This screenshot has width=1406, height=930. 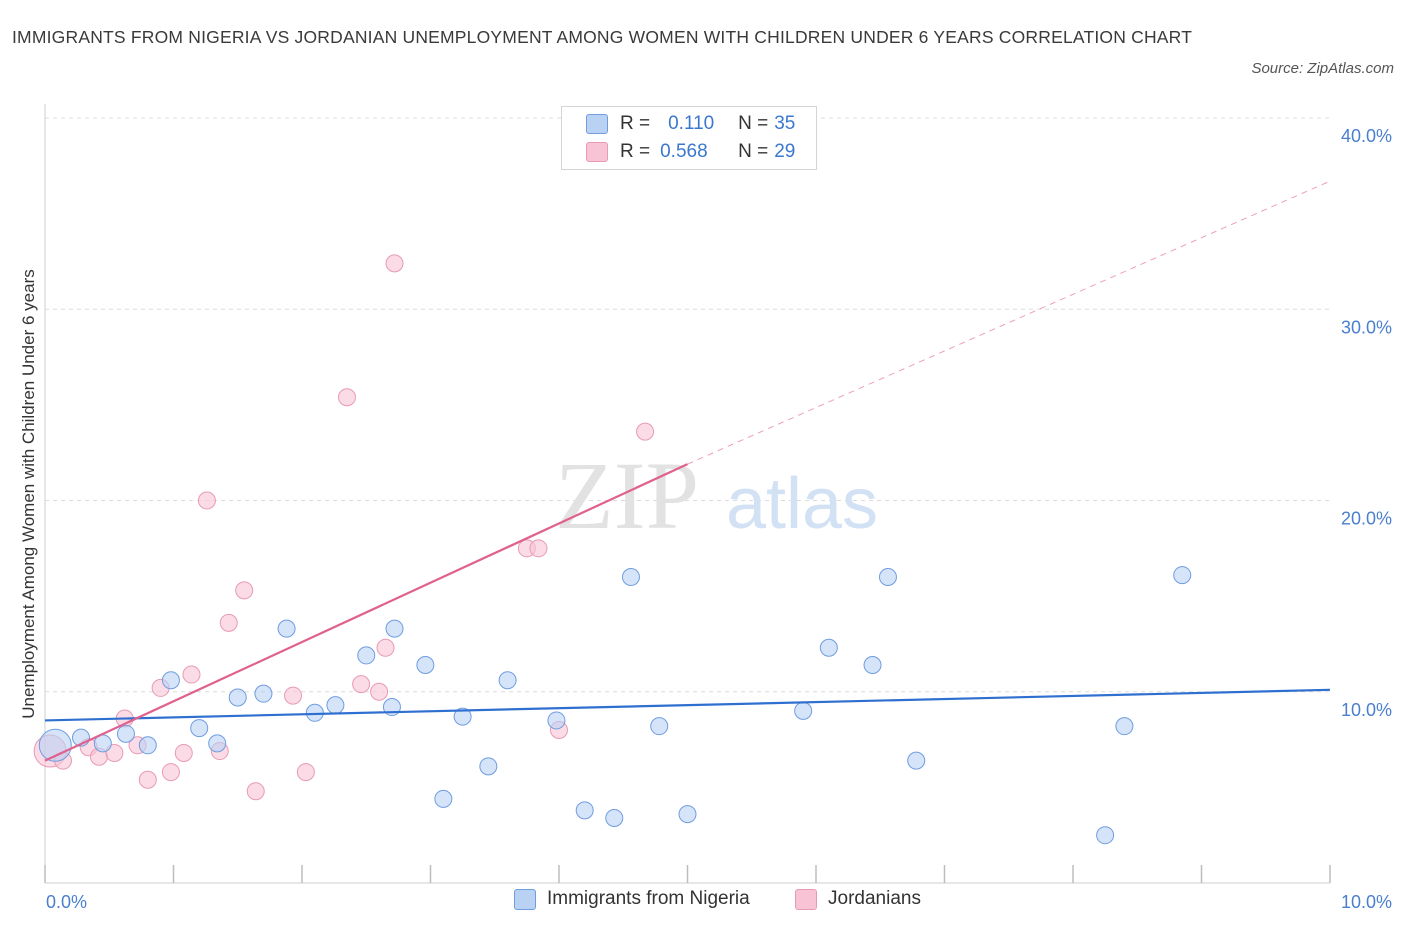 I want to click on watermark-atlas: atlas, so click(x=802, y=504).